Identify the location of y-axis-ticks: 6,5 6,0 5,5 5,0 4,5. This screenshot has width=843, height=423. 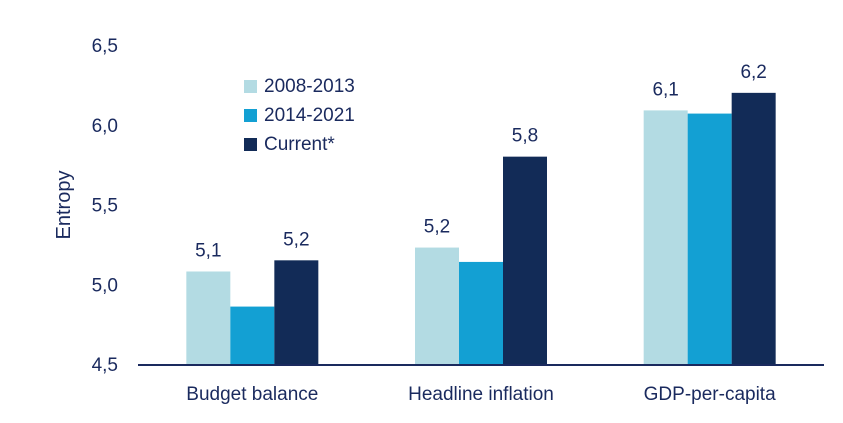
(105, 206).